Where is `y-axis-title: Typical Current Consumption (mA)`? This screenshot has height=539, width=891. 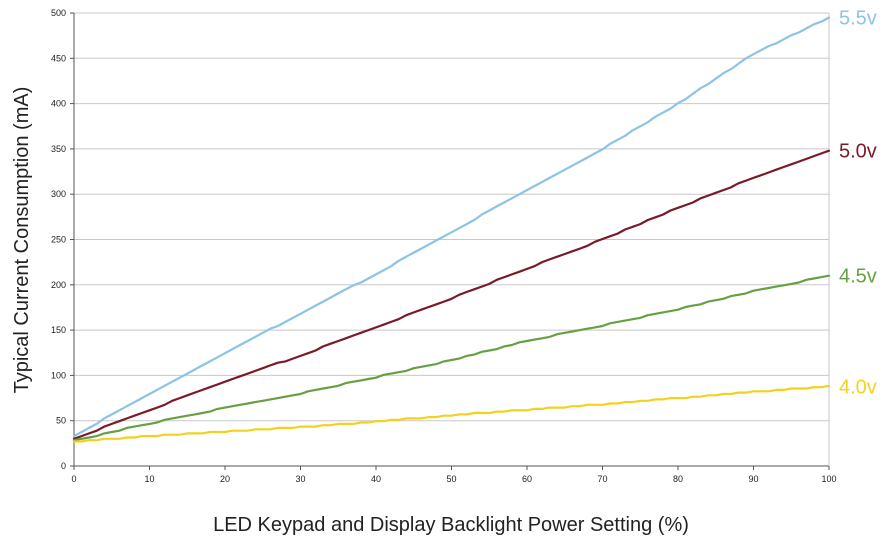
y-axis-title: Typical Current Consumption (mA) is located at coordinates (22, 240).